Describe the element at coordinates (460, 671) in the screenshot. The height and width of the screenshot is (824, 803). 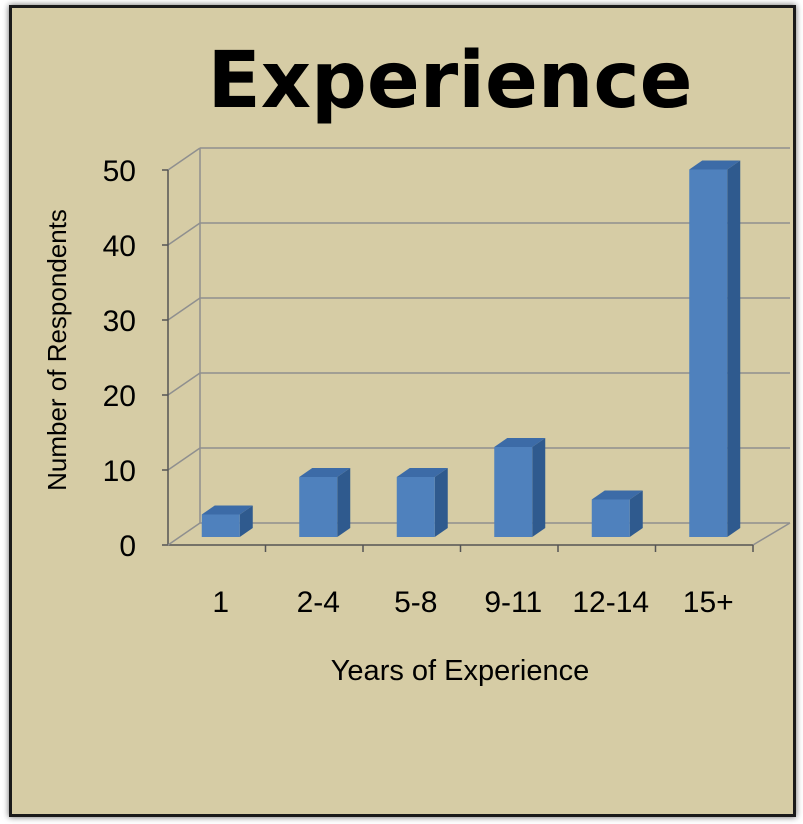
I see `x-axis-label: Years of Experience` at that location.